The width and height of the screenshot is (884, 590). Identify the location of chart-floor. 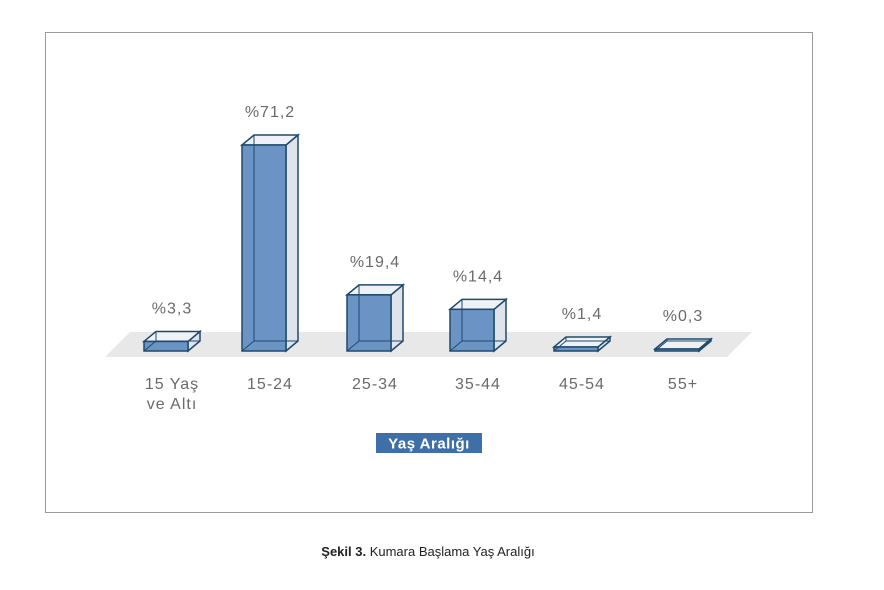
(428, 344).